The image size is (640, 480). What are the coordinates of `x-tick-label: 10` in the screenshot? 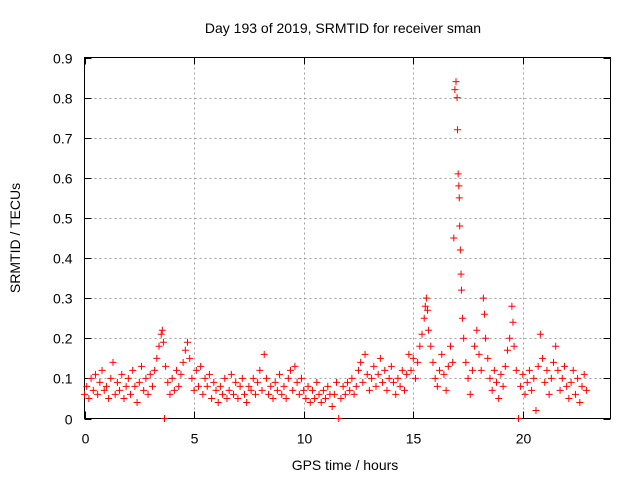 It's located at (305, 439).